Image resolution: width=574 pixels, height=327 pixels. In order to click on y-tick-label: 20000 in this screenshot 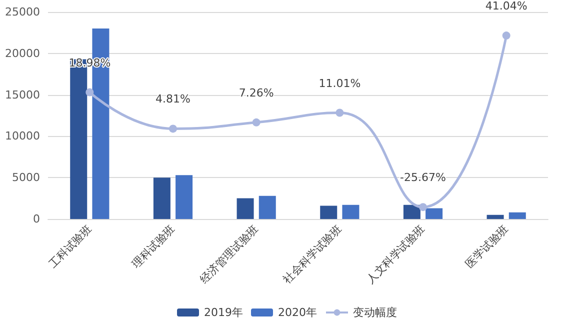, I will do `click(22, 53)`.